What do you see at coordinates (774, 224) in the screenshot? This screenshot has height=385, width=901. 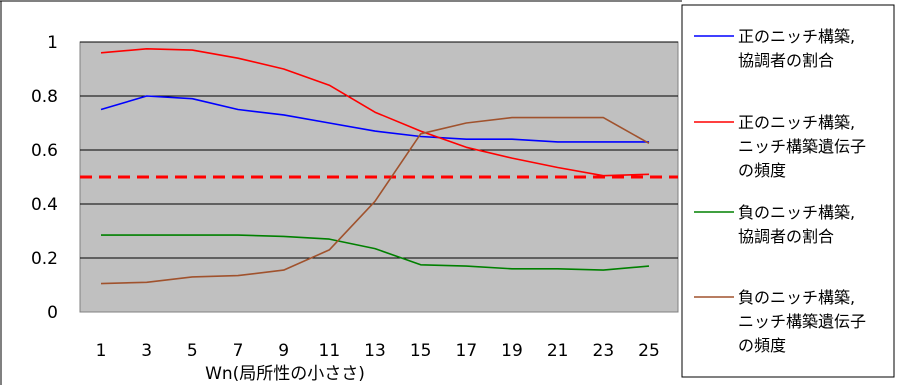 I see `legend-item: 負のニッチ構築, 協調者の割合` at bounding box center [774, 224].